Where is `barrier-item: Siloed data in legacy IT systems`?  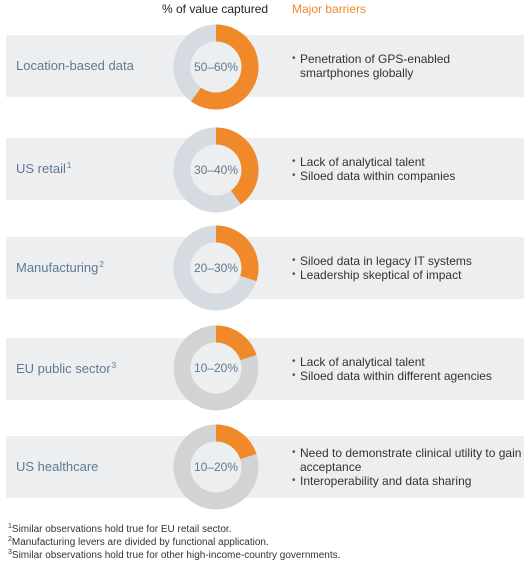 barrier-item: Siloed data in legacy IT systems is located at coordinates (407, 261).